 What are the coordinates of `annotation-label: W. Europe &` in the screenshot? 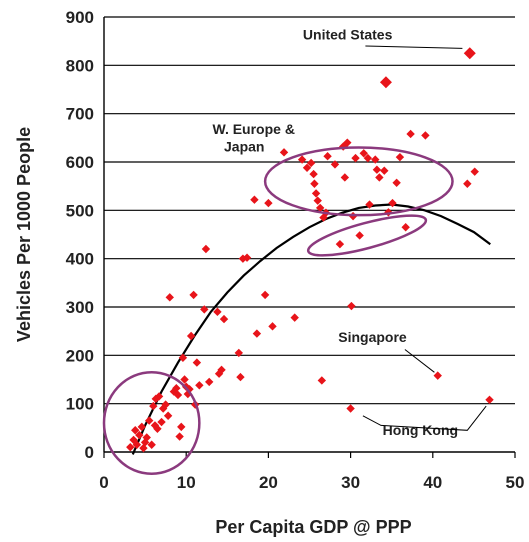 It's located at (254, 129).